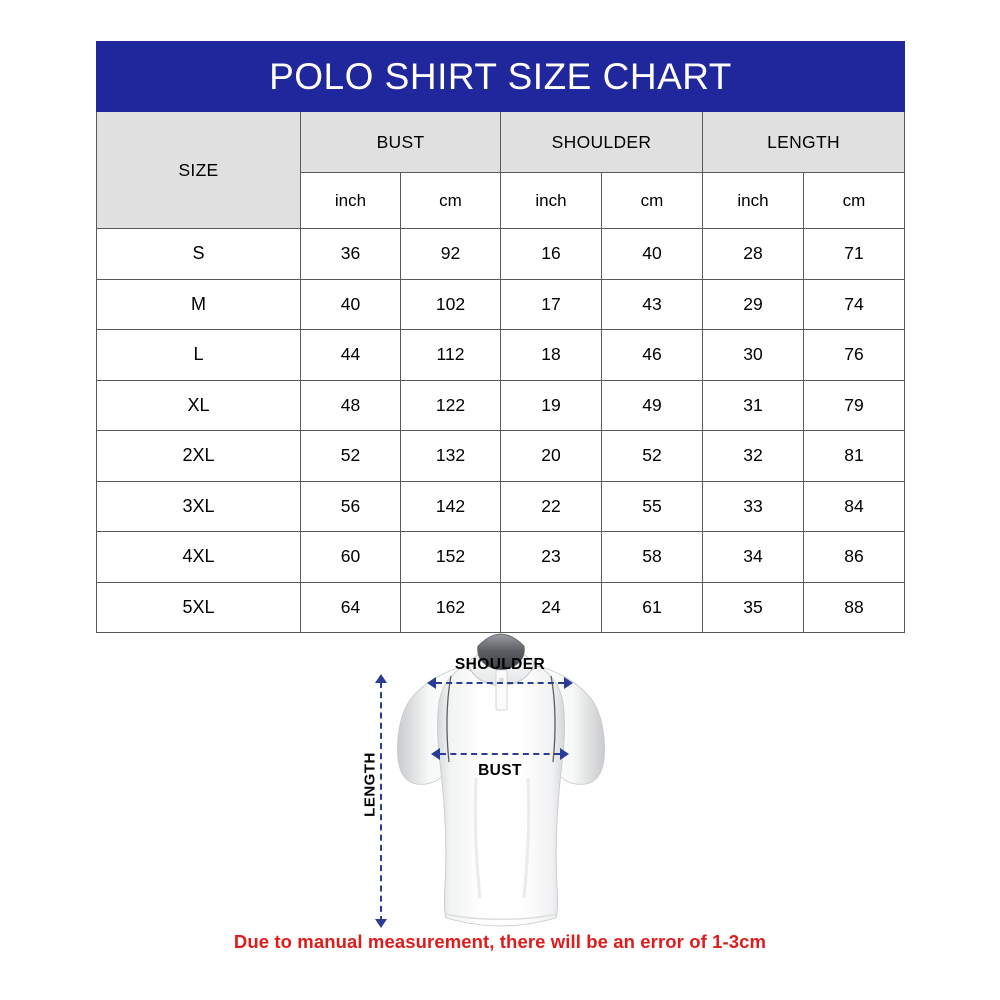 Image resolution: width=1000 pixels, height=1000 pixels. Describe the element at coordinates (551, 304) in the screenshot. I see `cell-shoulder-inch: 17` at that location.